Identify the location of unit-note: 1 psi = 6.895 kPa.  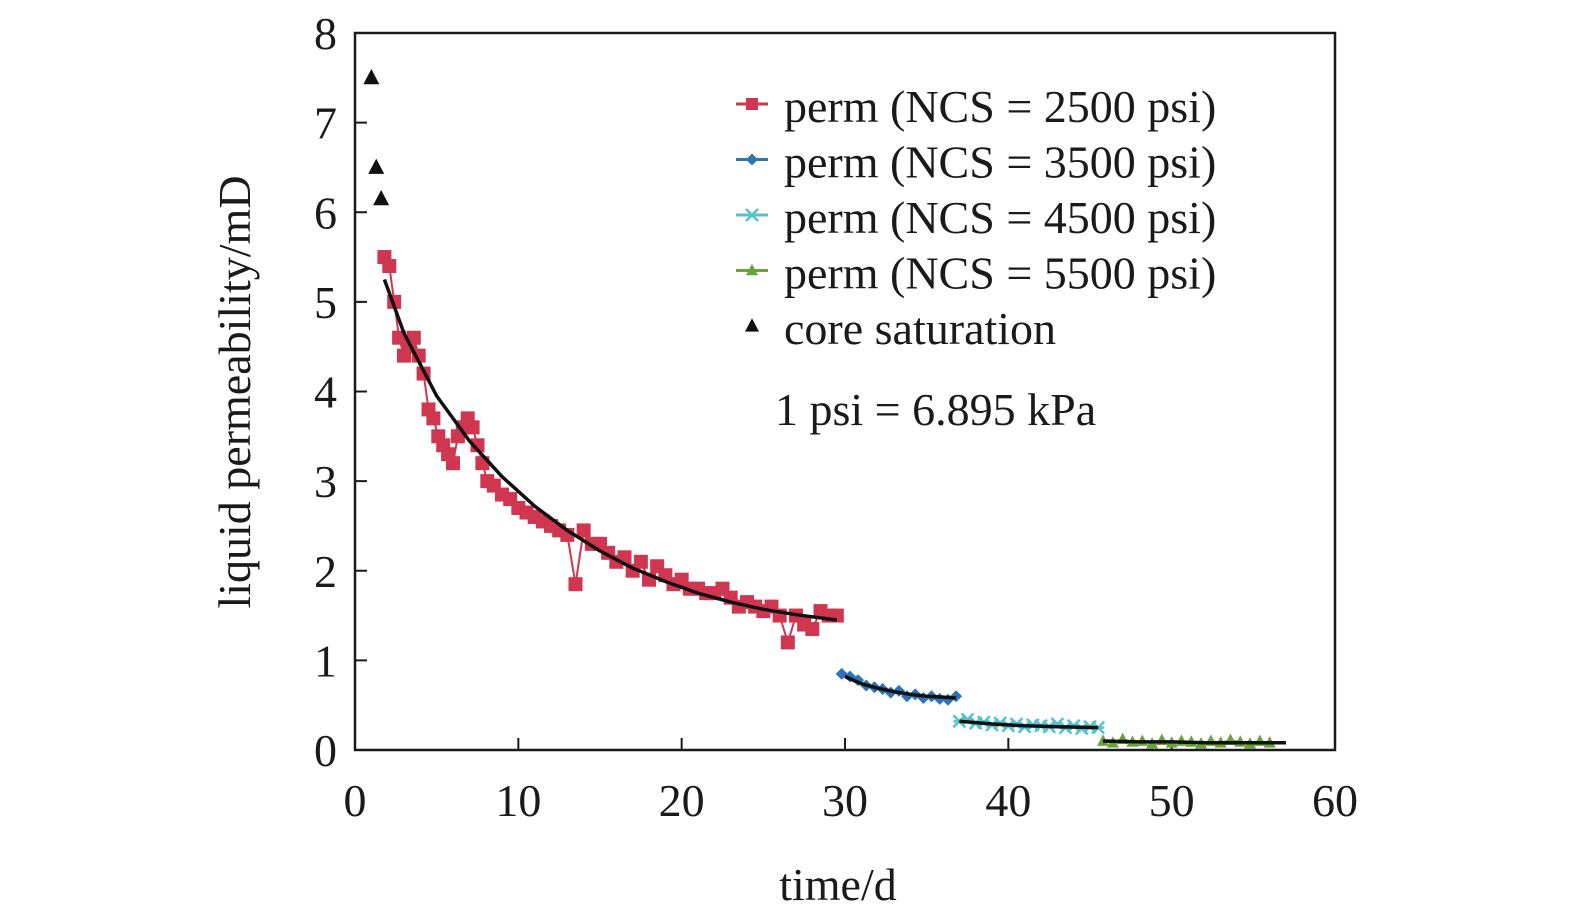
(935, 409).